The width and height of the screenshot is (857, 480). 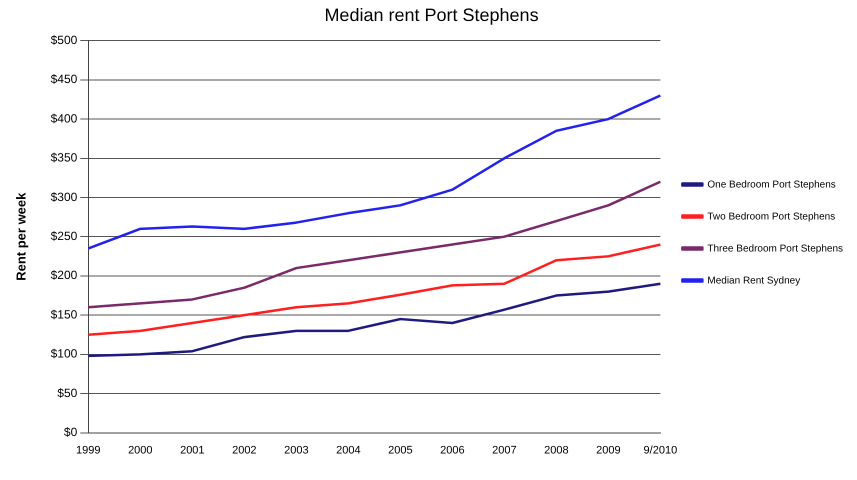 I want to click on x-tick-label: 2002, so click(x=244, y=450).